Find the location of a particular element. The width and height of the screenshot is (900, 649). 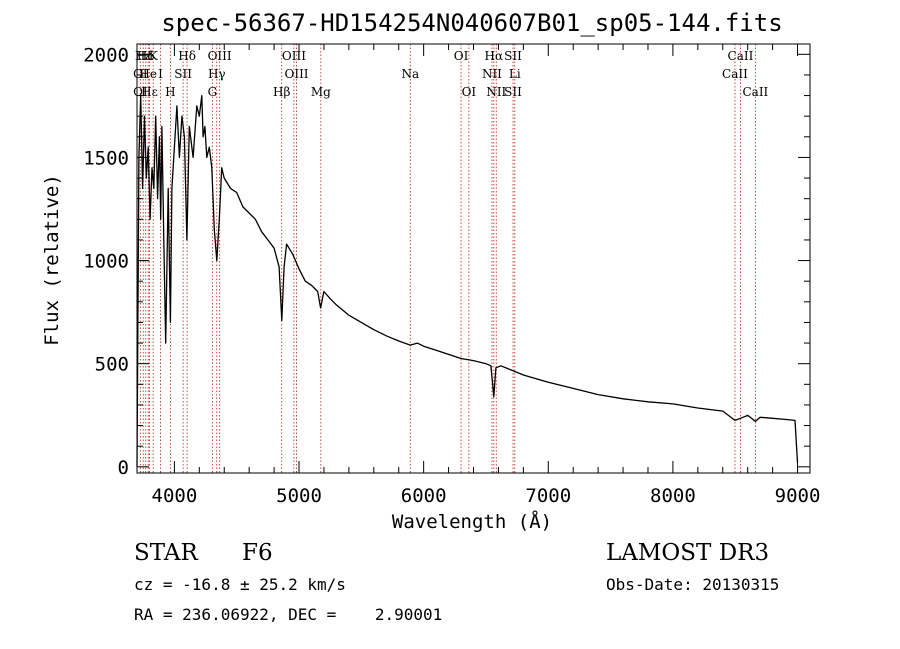

obs-date: Obs-Date: 20130315 is located at coordinates (692, 584).